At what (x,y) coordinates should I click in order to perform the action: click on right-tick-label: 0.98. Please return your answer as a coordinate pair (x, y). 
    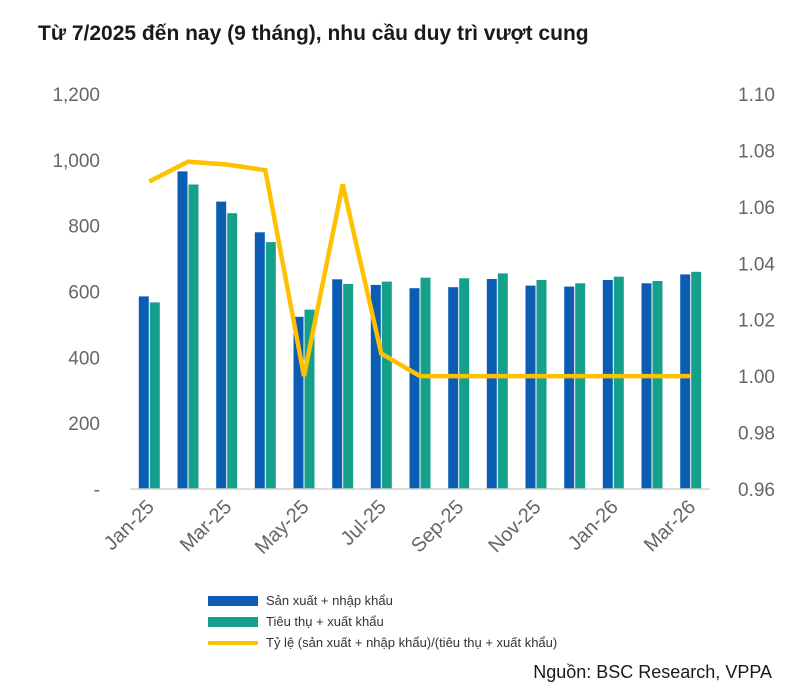
    Looking at the image, I should click on (756, 434).